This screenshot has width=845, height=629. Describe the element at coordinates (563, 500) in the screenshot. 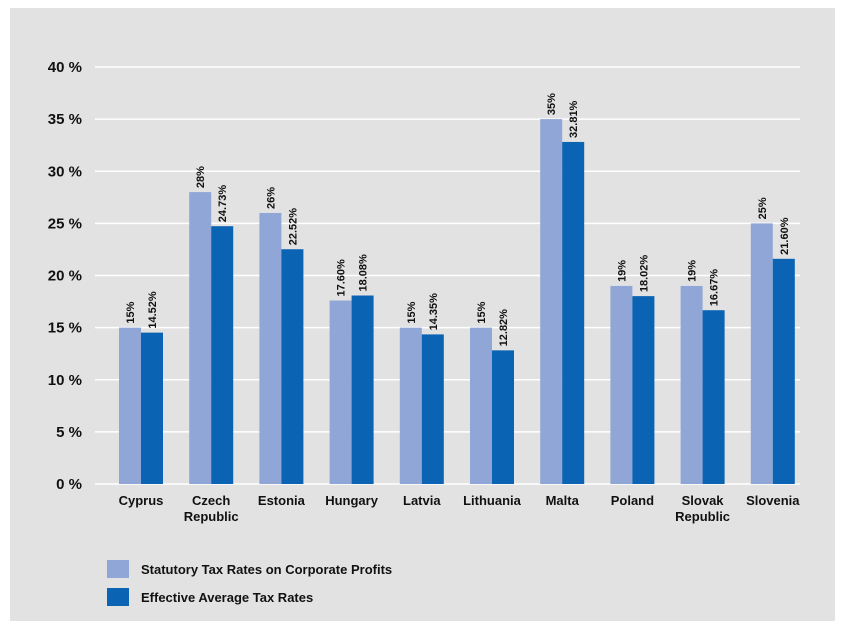

I see `x-tick-label: Malta` at that location.